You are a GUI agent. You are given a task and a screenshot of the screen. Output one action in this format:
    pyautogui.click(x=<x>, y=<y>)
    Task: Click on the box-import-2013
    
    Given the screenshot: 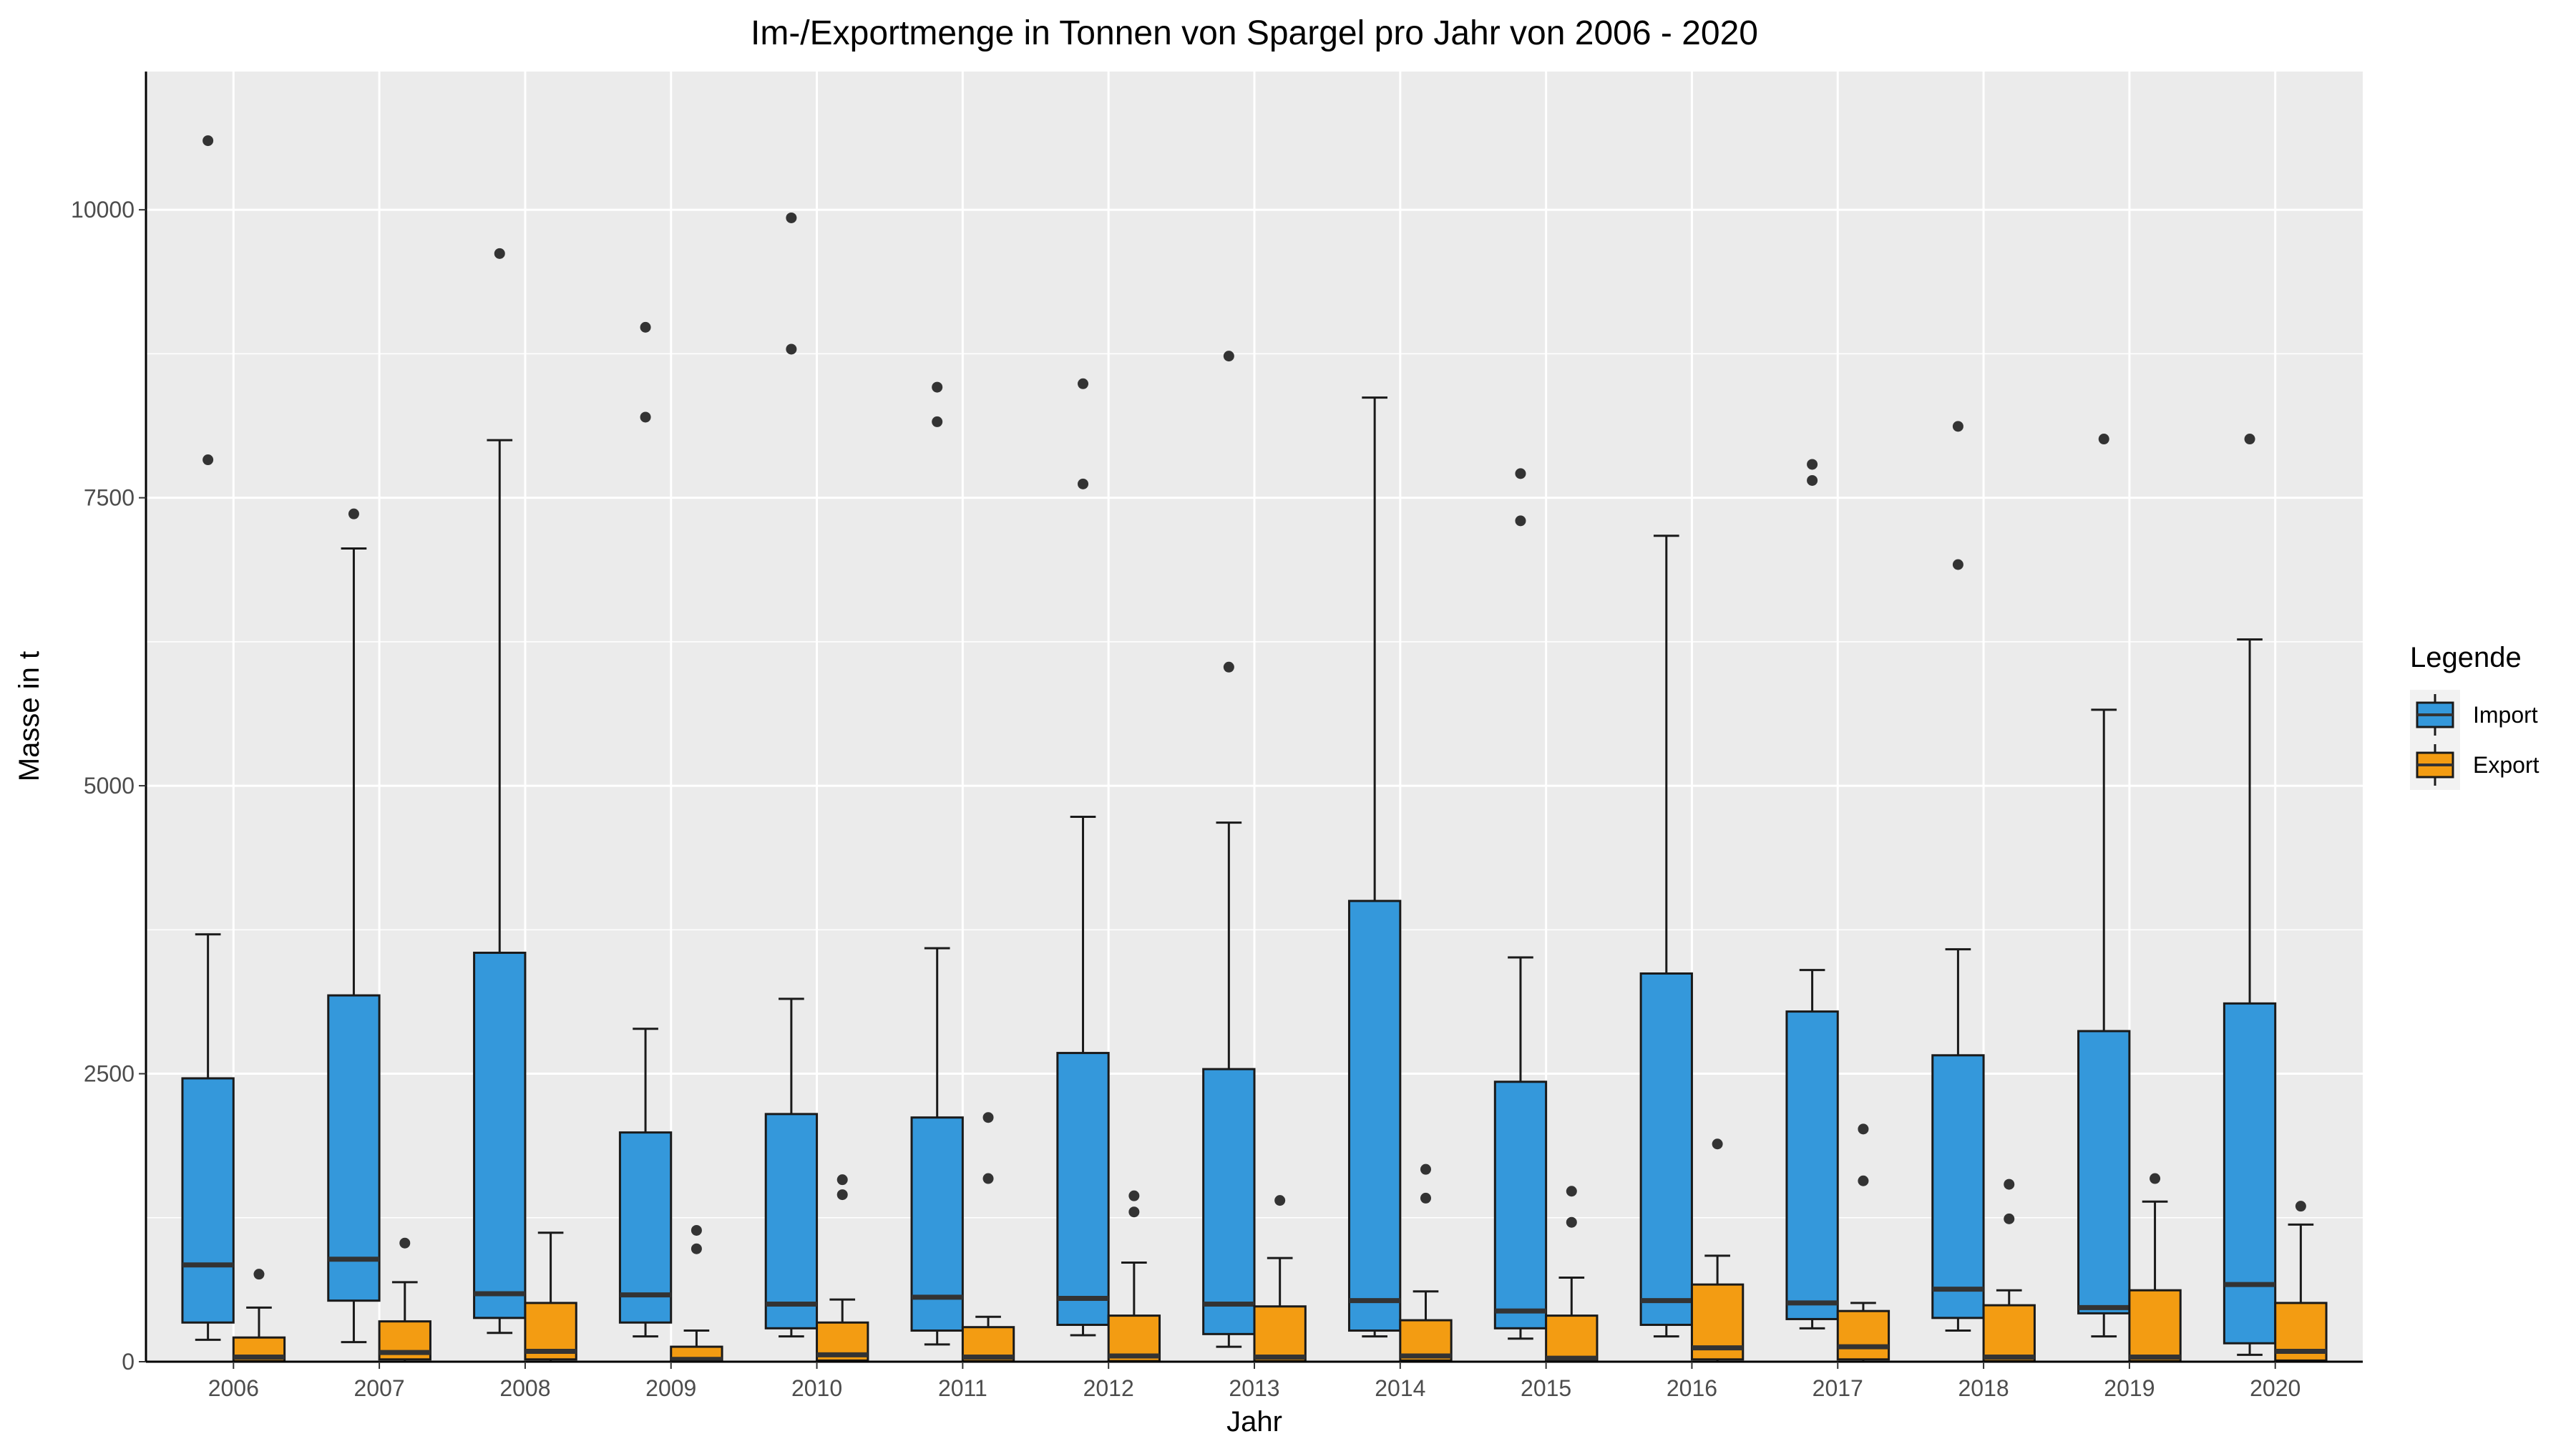 What is the action you would take?
    pyautogui.click(x=1229, y=849)
    